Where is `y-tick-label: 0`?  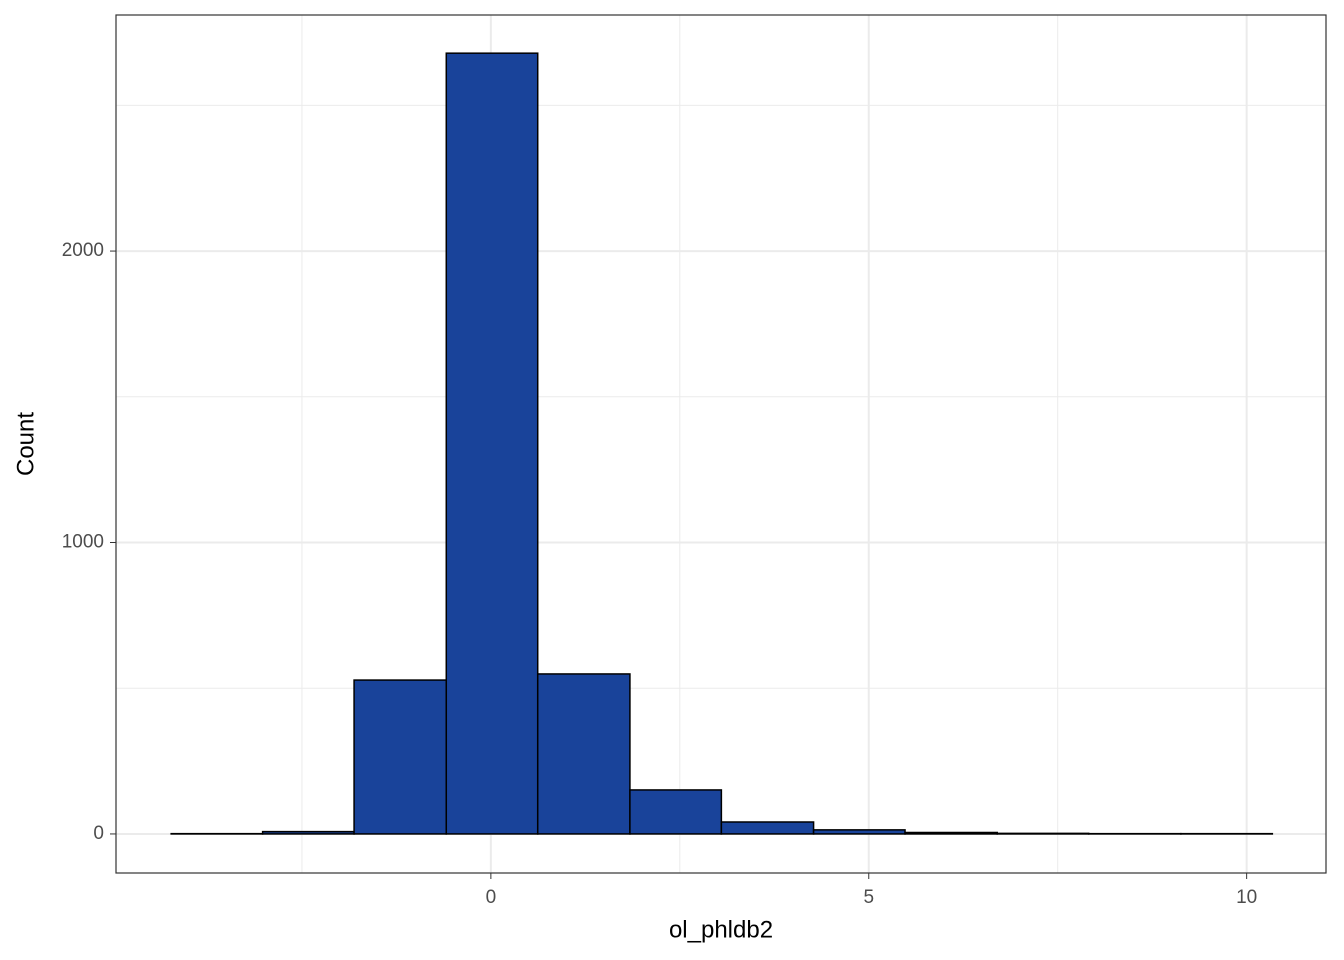
y-tick-label: 0 is located at coordinates (98, 833).